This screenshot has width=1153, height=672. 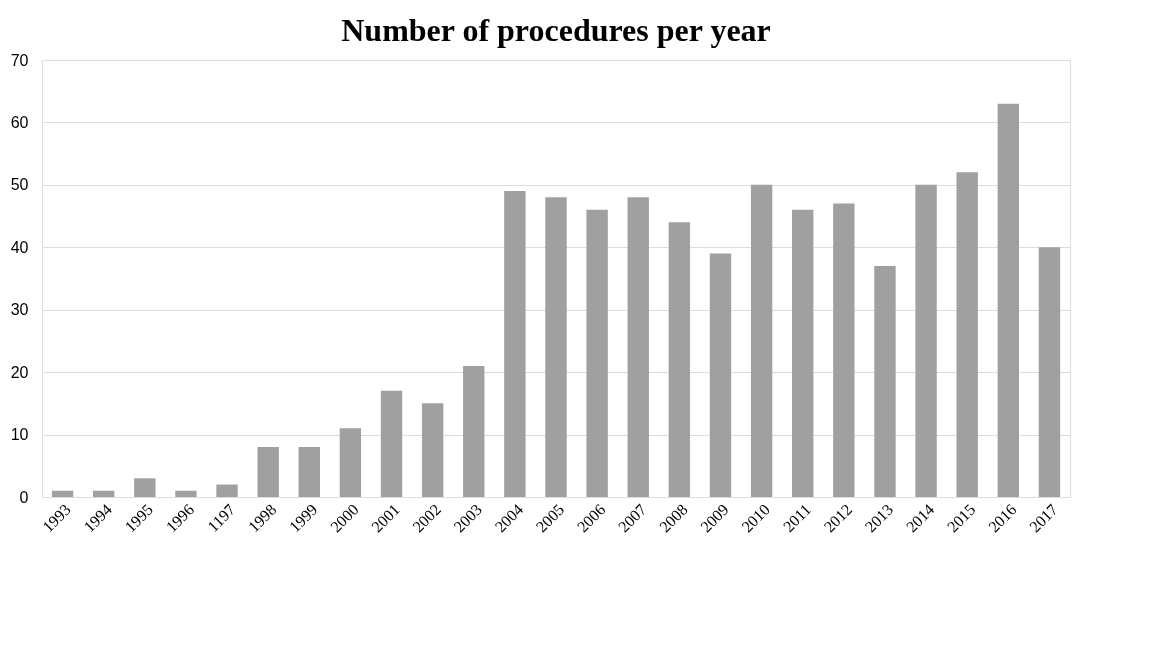 What do you see at coordinates (19, 60) in the screenshot?
I see `y-tick-label: 70` at bounding box center [19, 60].